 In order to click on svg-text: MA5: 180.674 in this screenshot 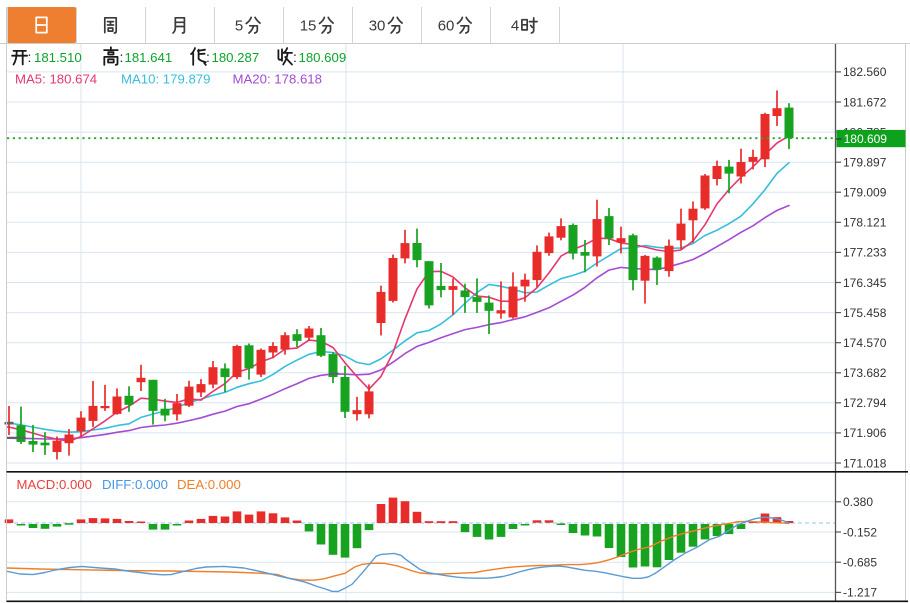, I will do `click(56, 79)`.